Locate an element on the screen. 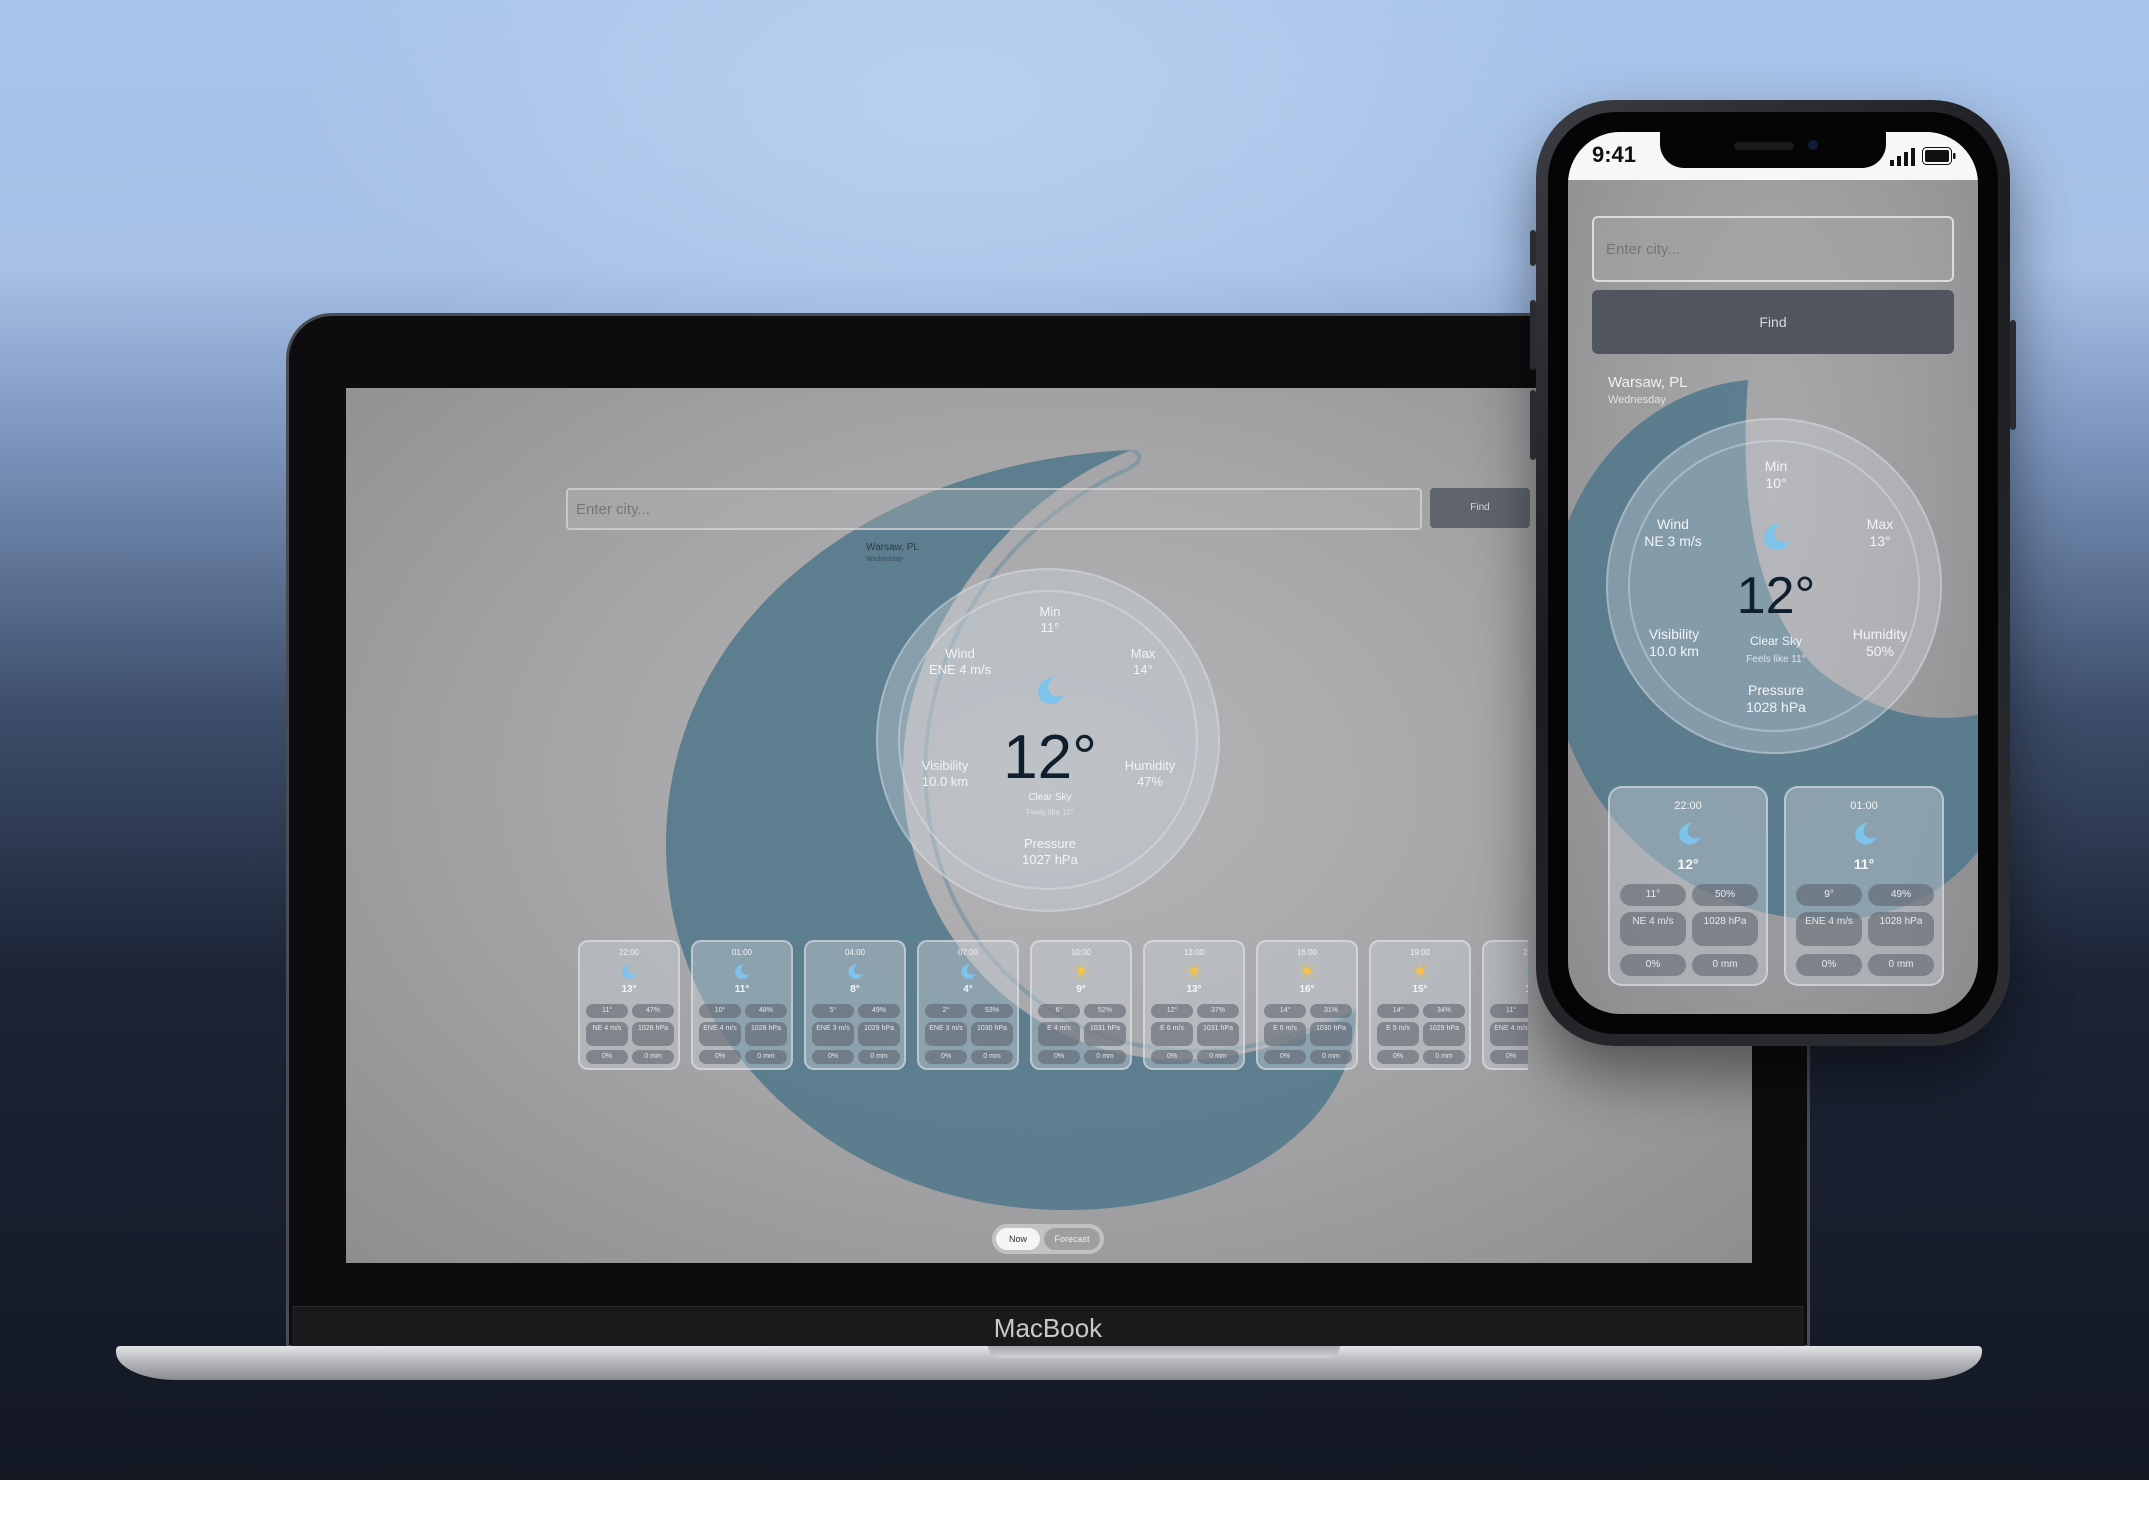  visibility: Visibility 10.0 km is located at coordinates (1674, 643).